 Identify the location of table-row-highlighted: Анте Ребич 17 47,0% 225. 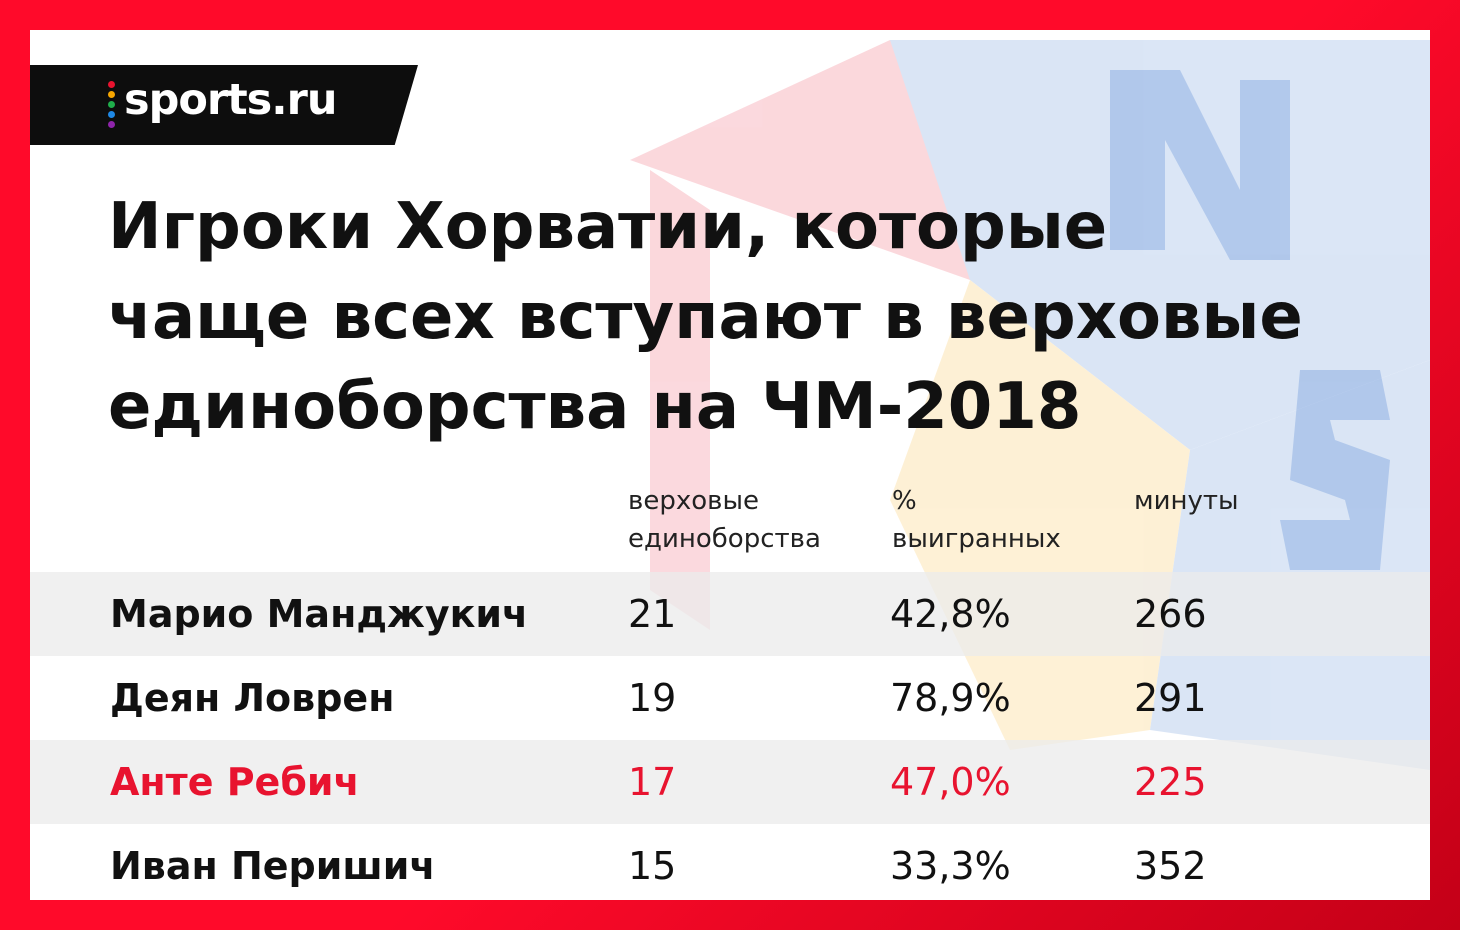
(730, 782).